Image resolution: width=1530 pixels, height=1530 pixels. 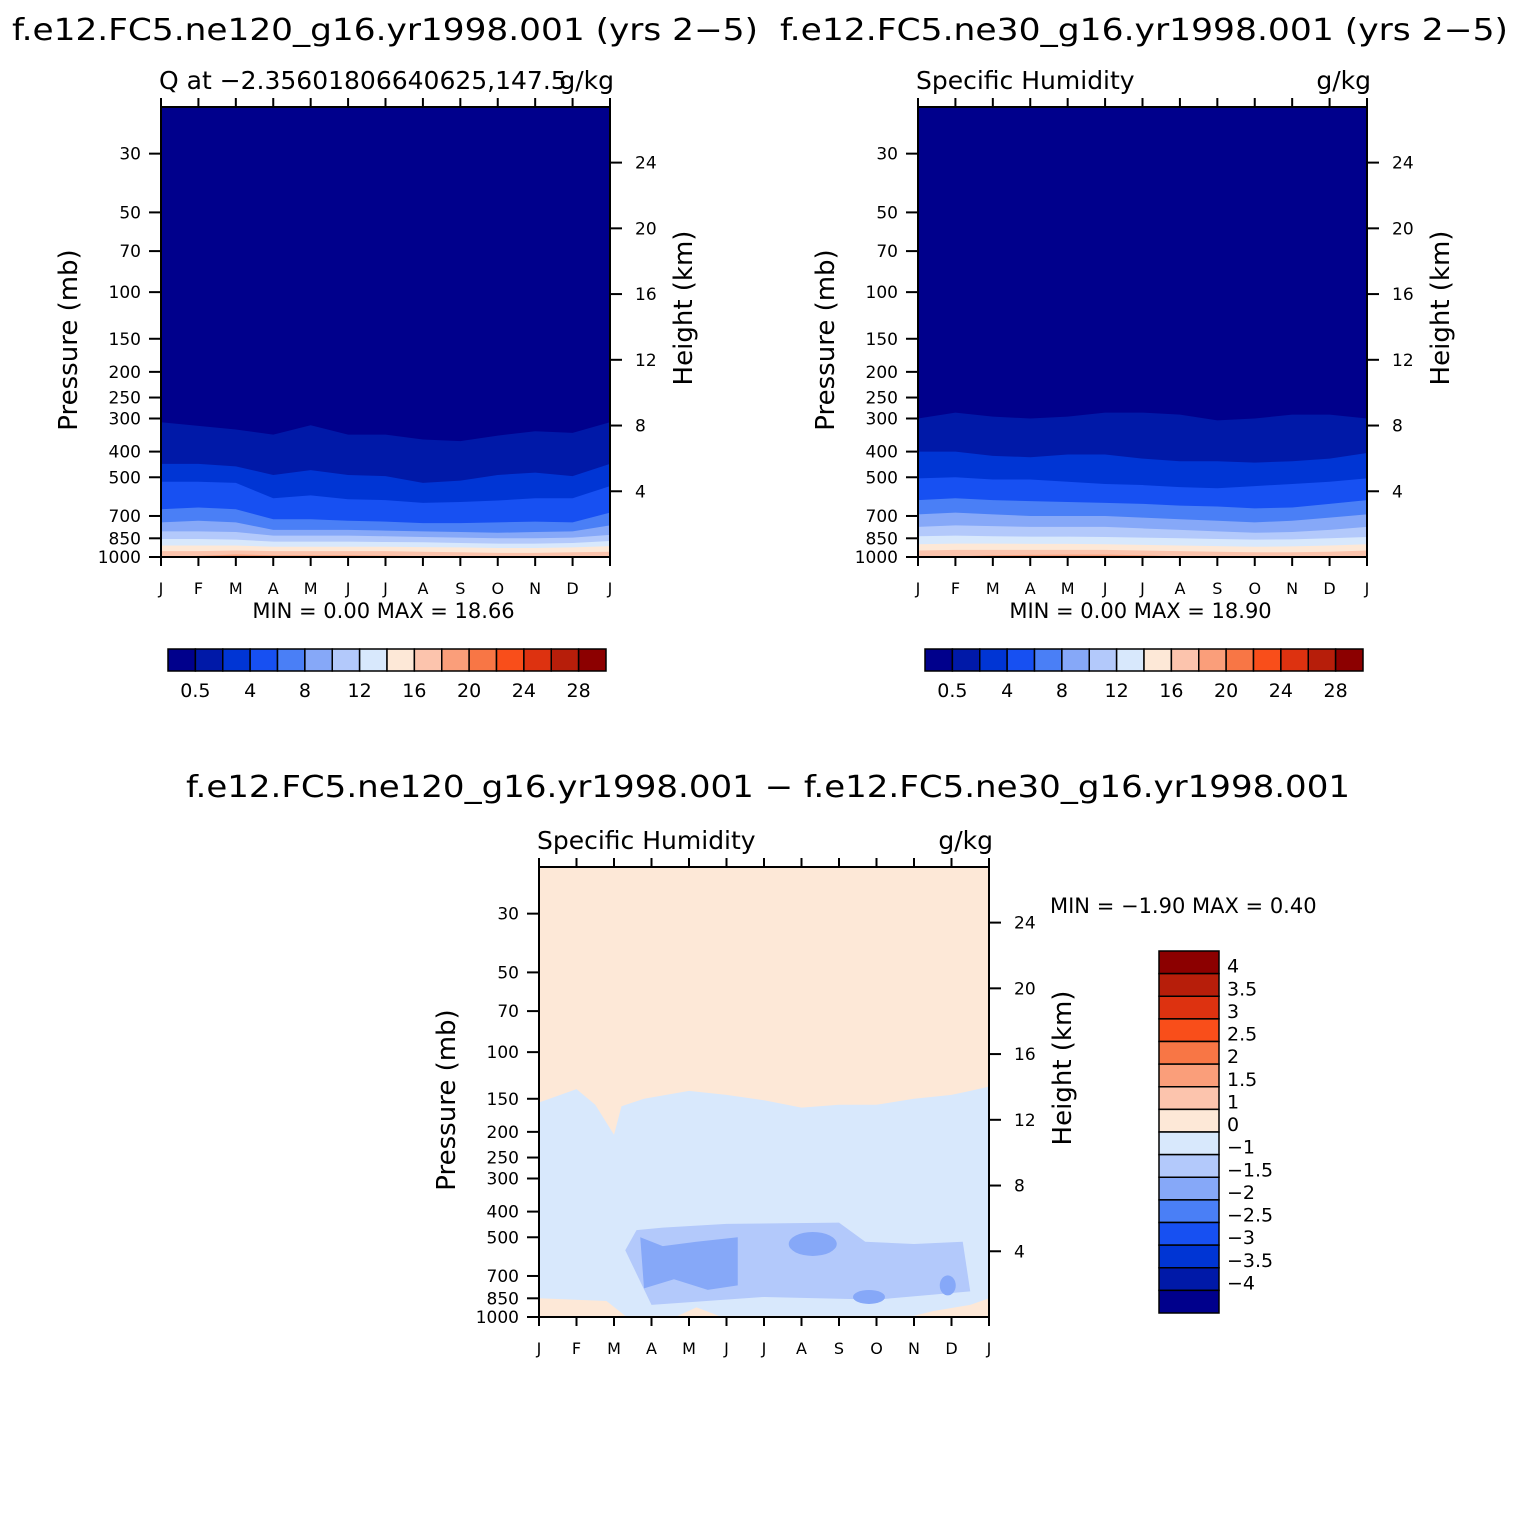 What do you see at coordinates (1242, 989) in the screenshot?
I see `colorbar-label: 3.5` at bounding box center [1242, 989].